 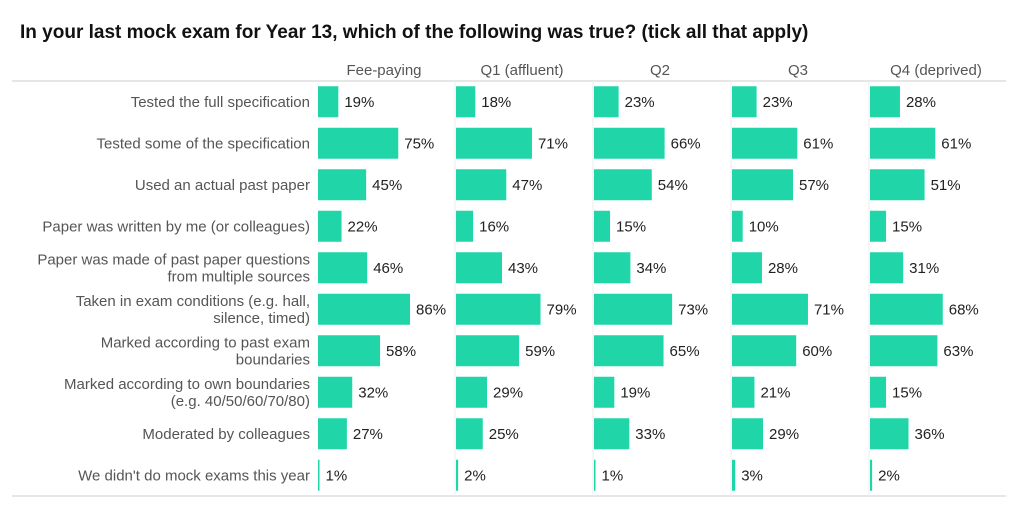 What do you see at coordinates (205, 342) in the screenshot?
I see `category-label: Marked according to past exam` at bounding box center [205, 342].